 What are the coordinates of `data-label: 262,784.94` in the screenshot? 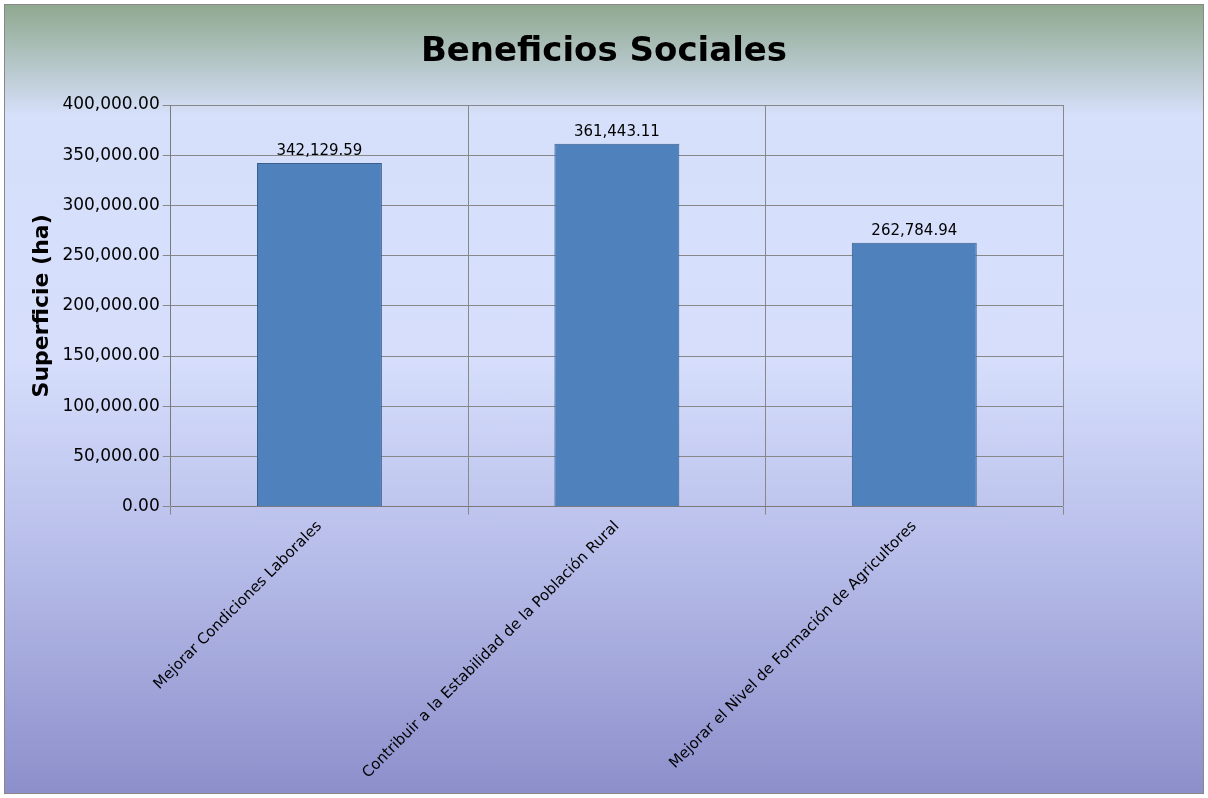 It's located at (914, 230).